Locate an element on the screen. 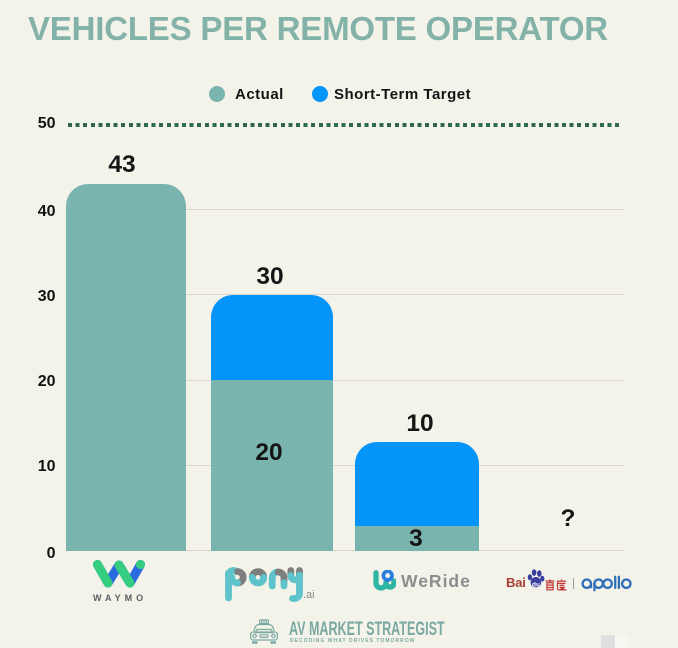  svg-text: du is located at coordinates (536, 584).